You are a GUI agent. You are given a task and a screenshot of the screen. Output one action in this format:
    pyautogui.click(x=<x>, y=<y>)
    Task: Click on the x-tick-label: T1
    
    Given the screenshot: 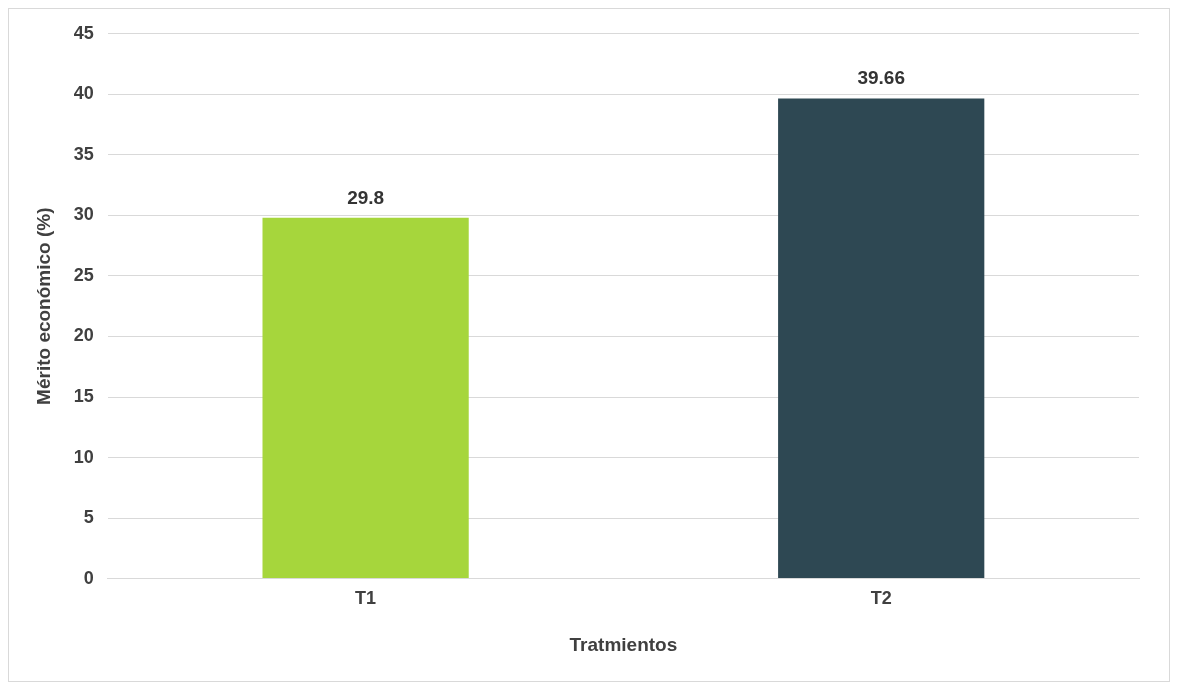 What is the action you would take?
    pyautogui.click(x=366, y=598)
    